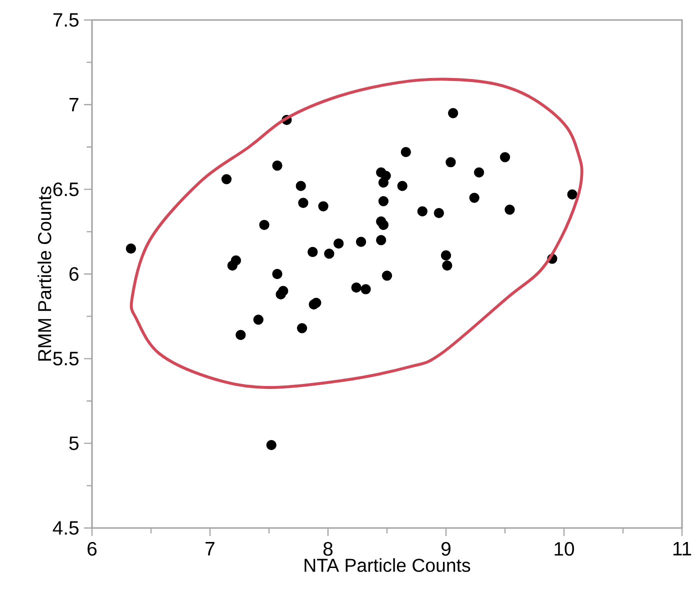  What do you see at coordinates (328, 549) in the screenshot?
I see `x-tick-label: 8` at bounding box center [328, 549].